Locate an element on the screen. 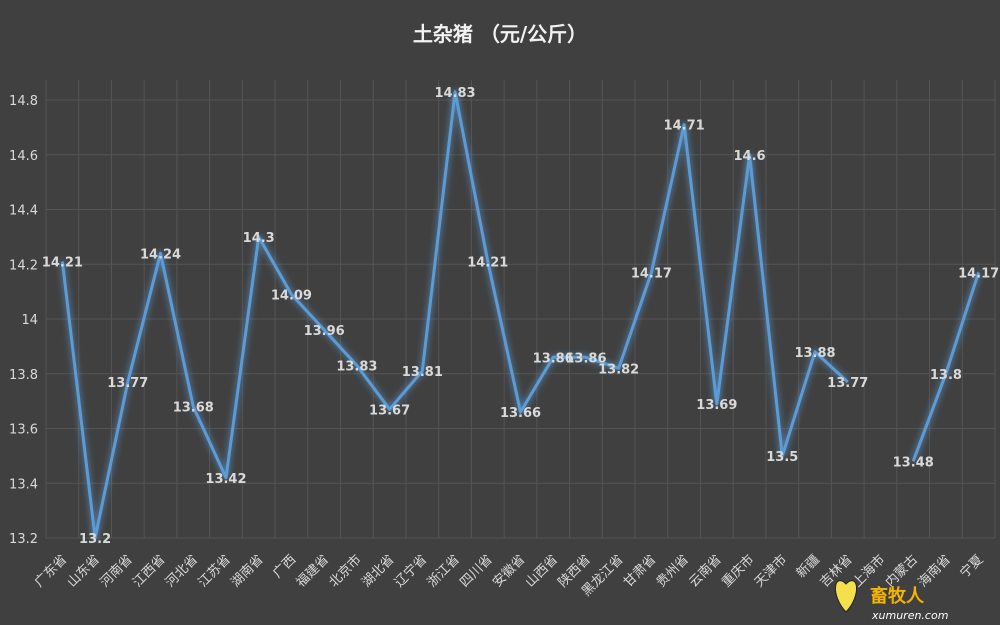 The height and width of the screenshot is (625, 1000). data-label: 14.3 is located at coordinates (259, 238).